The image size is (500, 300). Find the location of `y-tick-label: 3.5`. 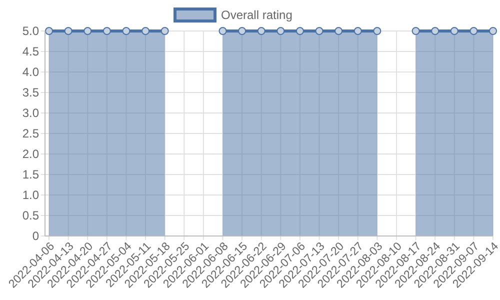

y-tick-label: 3.5 is located at coordinates (31, 93).